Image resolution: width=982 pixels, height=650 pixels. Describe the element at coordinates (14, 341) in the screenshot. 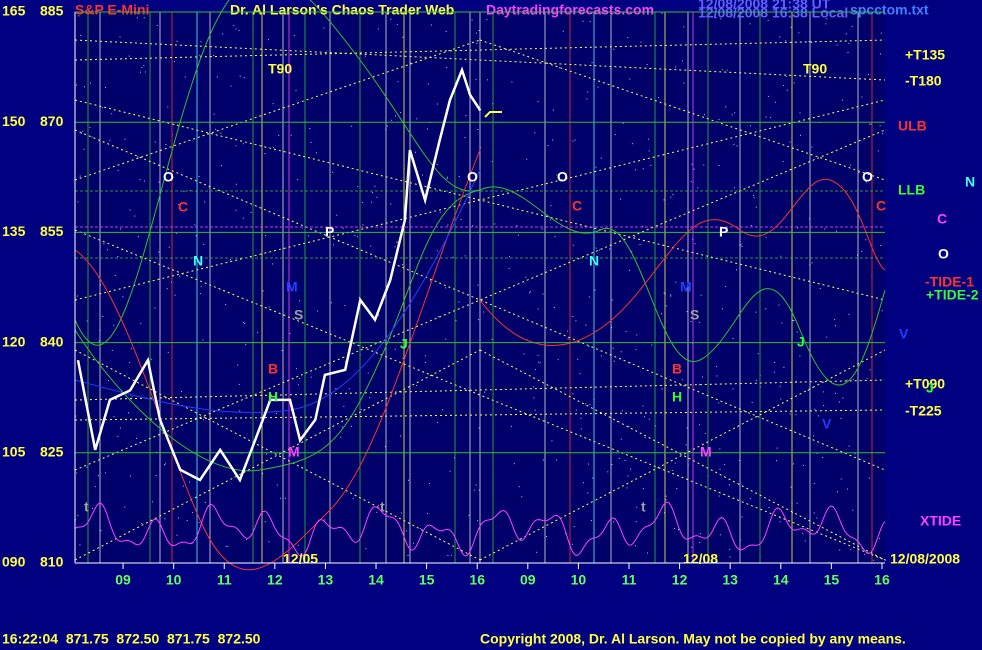

I see `y2-tick-label: 120` at that location.